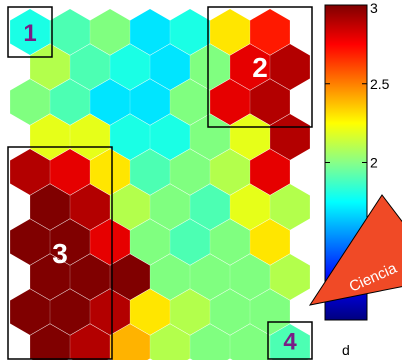 This screenshot has width=402, height=360. I want to click on colorbar-label: d, so click(346, 350).